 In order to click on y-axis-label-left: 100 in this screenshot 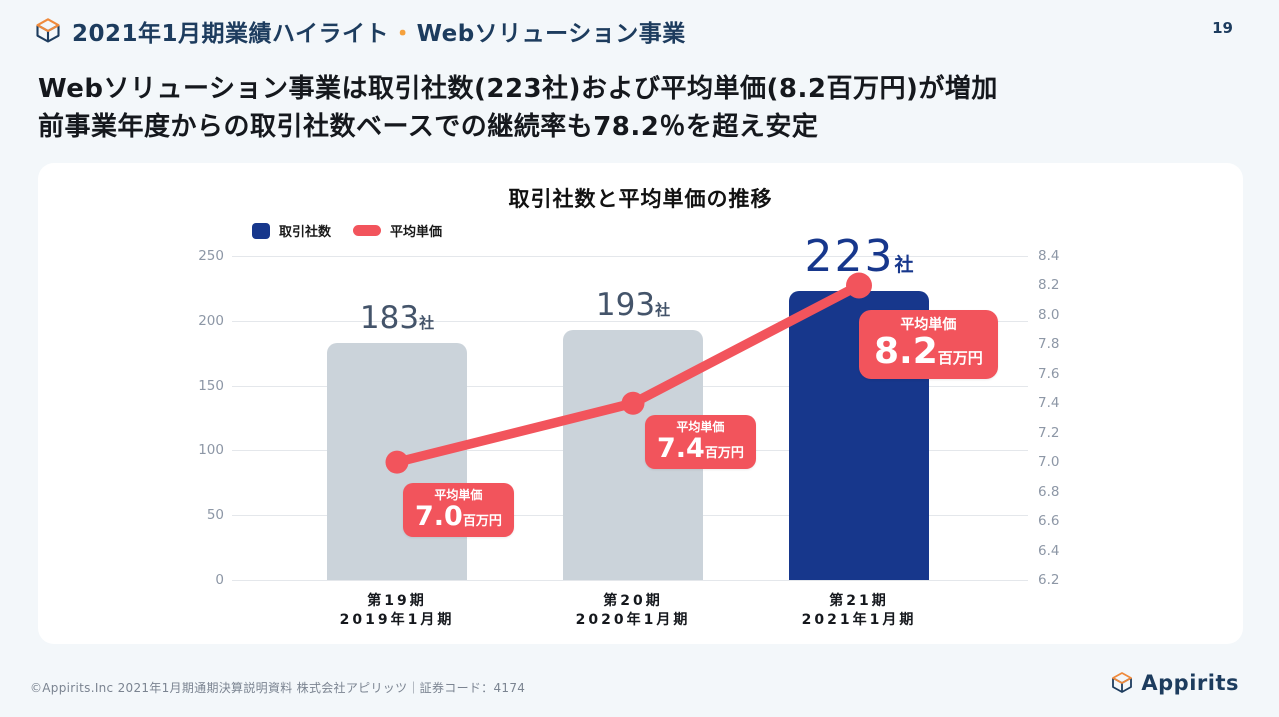, I will do `click(211, 450)`.